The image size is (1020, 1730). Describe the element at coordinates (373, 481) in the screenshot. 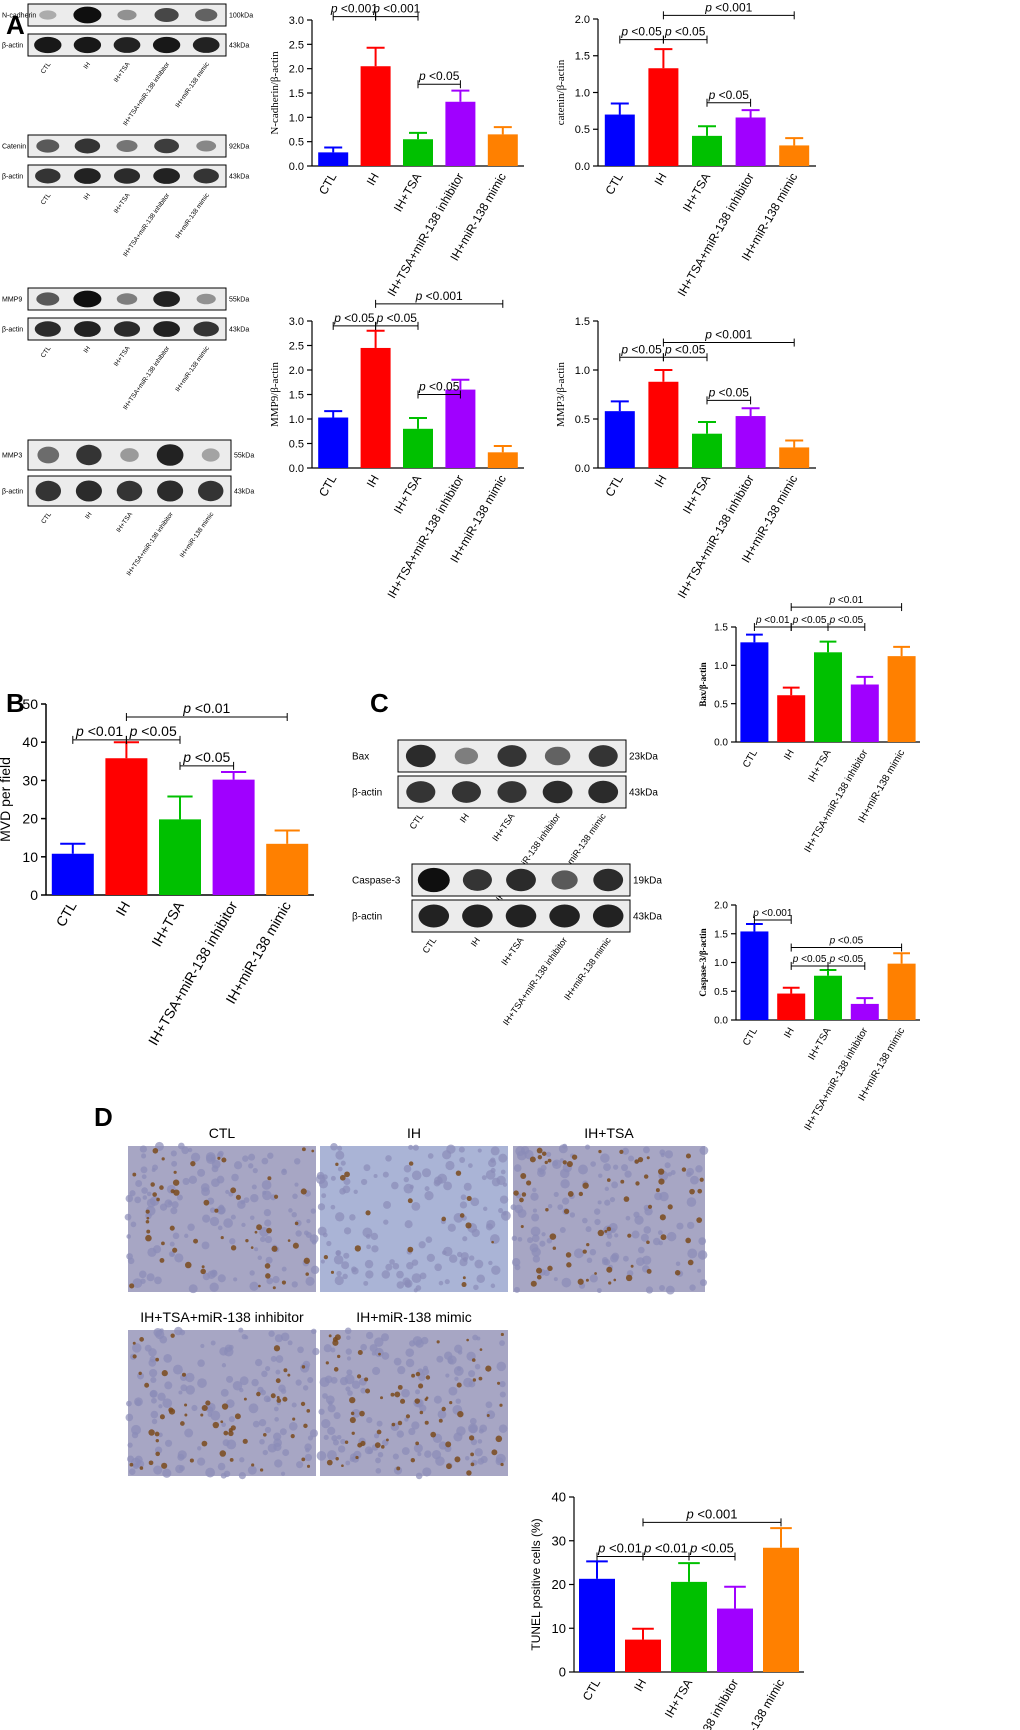

I see `category-label: IH` at that location.